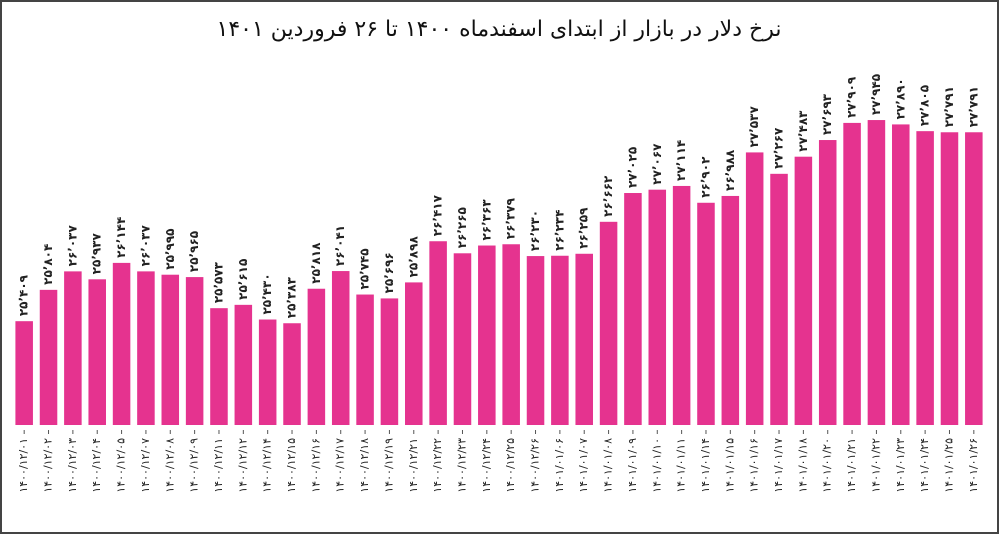 The width and height of the screenshot is (999, 534). Describe the element at coordinates (851, 465) in the screenshot. I see `x-tick-label: ۱۴۰۱/۰۱/۲۱` at that location.